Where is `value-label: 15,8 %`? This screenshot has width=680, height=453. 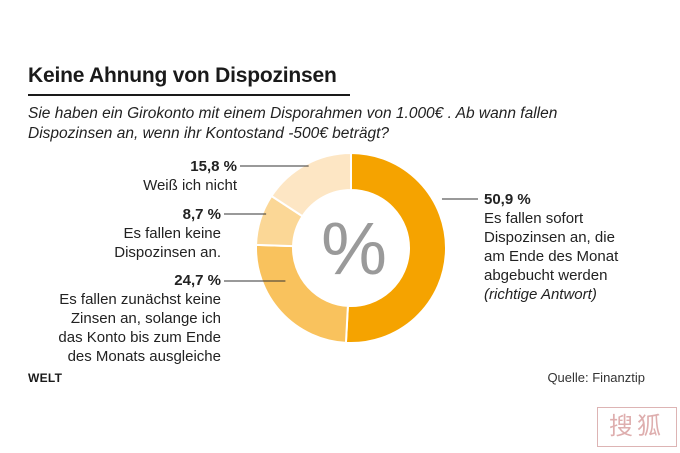
value-label: 15,8 % is located at coordinates (213, 166).